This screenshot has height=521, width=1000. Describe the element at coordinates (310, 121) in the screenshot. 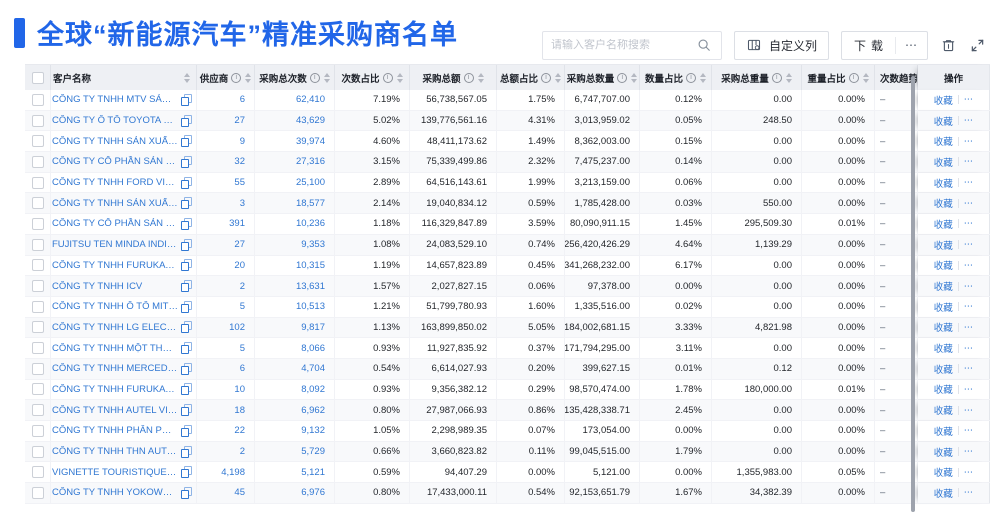

I see `purchase-count-link: 43,629` at that location.